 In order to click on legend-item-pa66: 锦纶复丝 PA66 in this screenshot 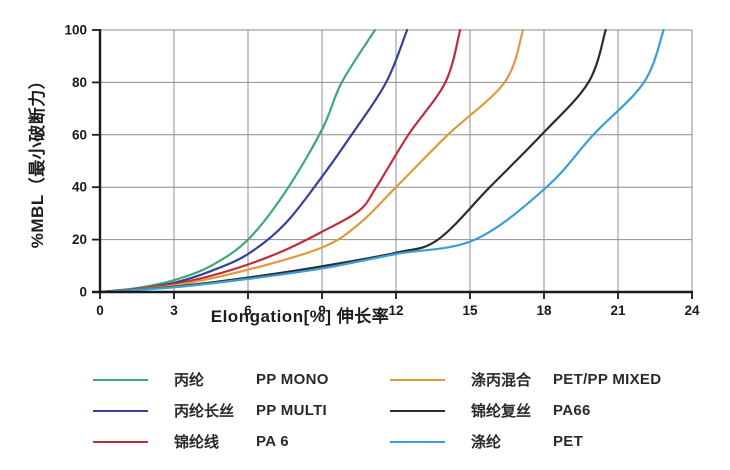, I will do `click(525, 410)`.